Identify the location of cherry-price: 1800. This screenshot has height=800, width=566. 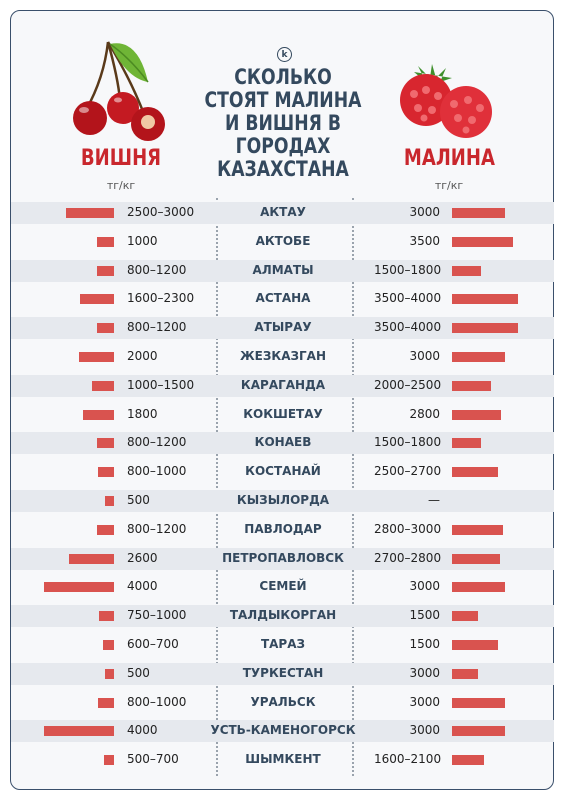
(142, 413).